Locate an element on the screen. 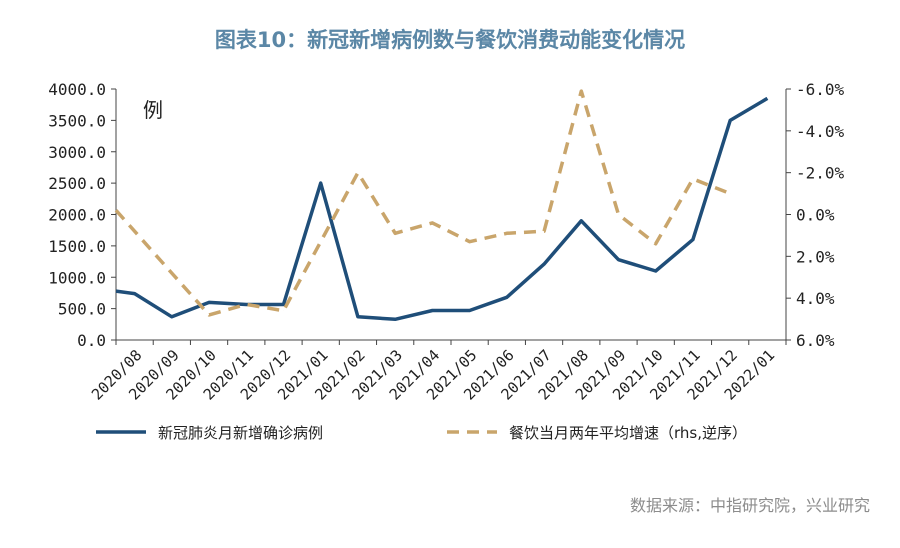 This screenshot has width=900, height=548. legend: 新冠肺炎月新增确诊病例 餐饮当月两年平均增速（rhs,逆序） is located at coordinates (421, 433).